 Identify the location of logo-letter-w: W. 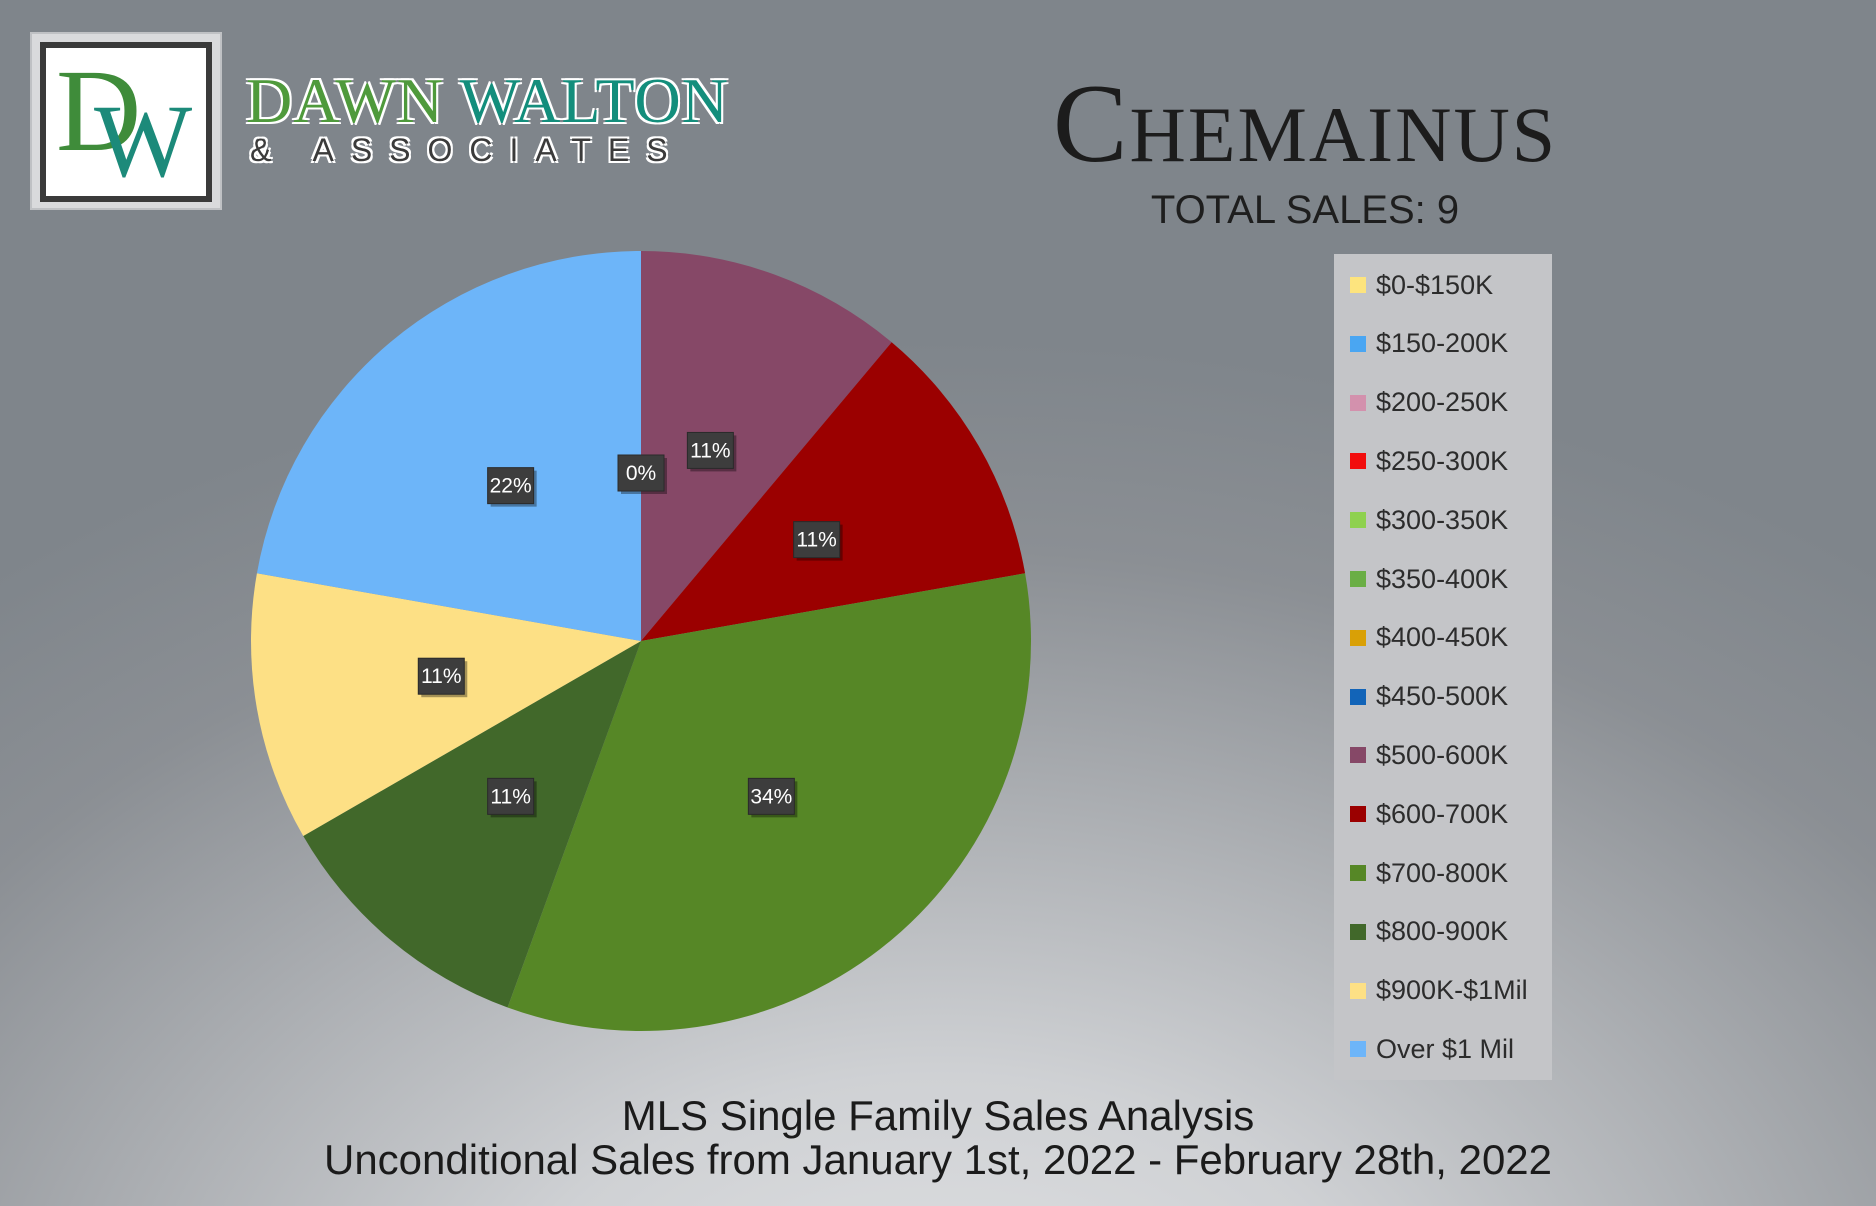
(143, 141).